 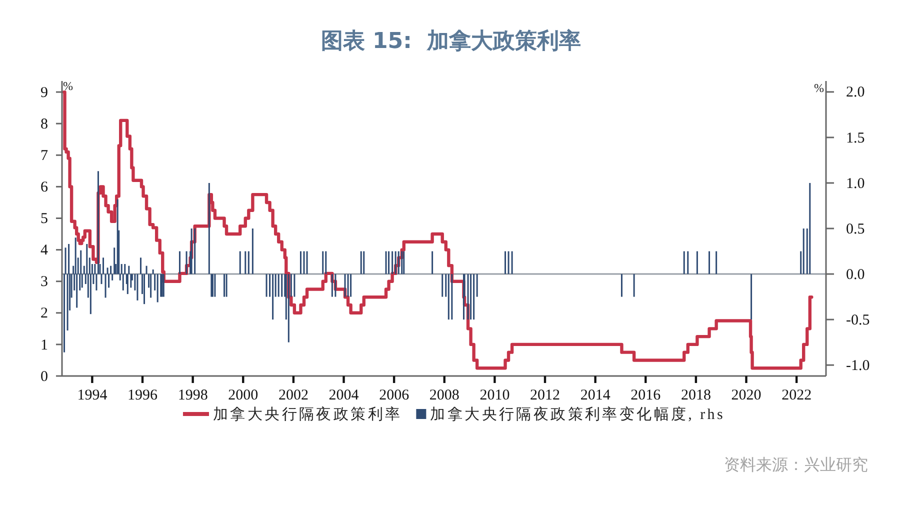 I want to click on y2-tick-label: -1.0, so click(x=858, y=366).